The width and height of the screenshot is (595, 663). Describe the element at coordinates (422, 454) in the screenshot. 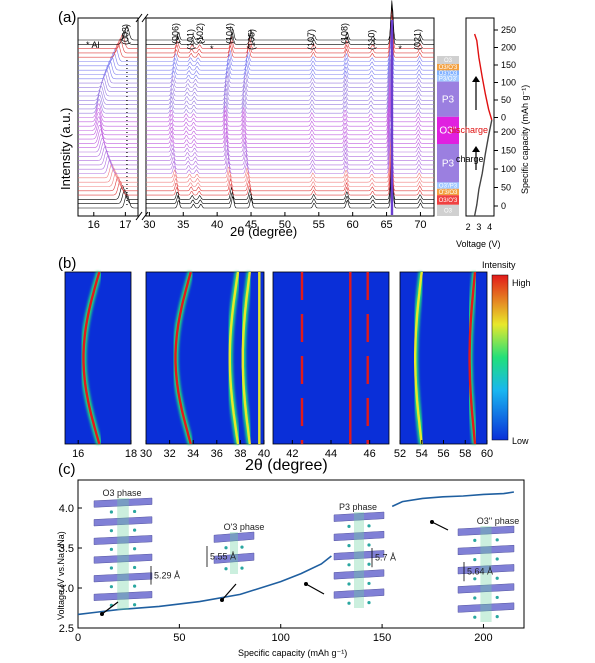

I see `heatmap-tick-label: 54` at that location.